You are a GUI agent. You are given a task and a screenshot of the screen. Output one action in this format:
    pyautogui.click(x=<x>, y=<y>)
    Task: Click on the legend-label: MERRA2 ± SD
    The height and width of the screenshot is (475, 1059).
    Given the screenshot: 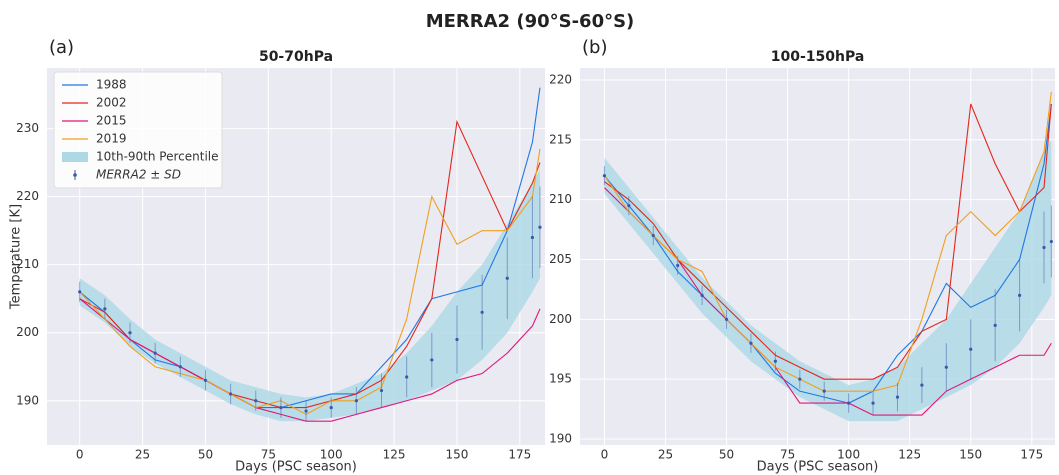 What is the action you would take?
    pyautogui.click(x=138, y=175)
    